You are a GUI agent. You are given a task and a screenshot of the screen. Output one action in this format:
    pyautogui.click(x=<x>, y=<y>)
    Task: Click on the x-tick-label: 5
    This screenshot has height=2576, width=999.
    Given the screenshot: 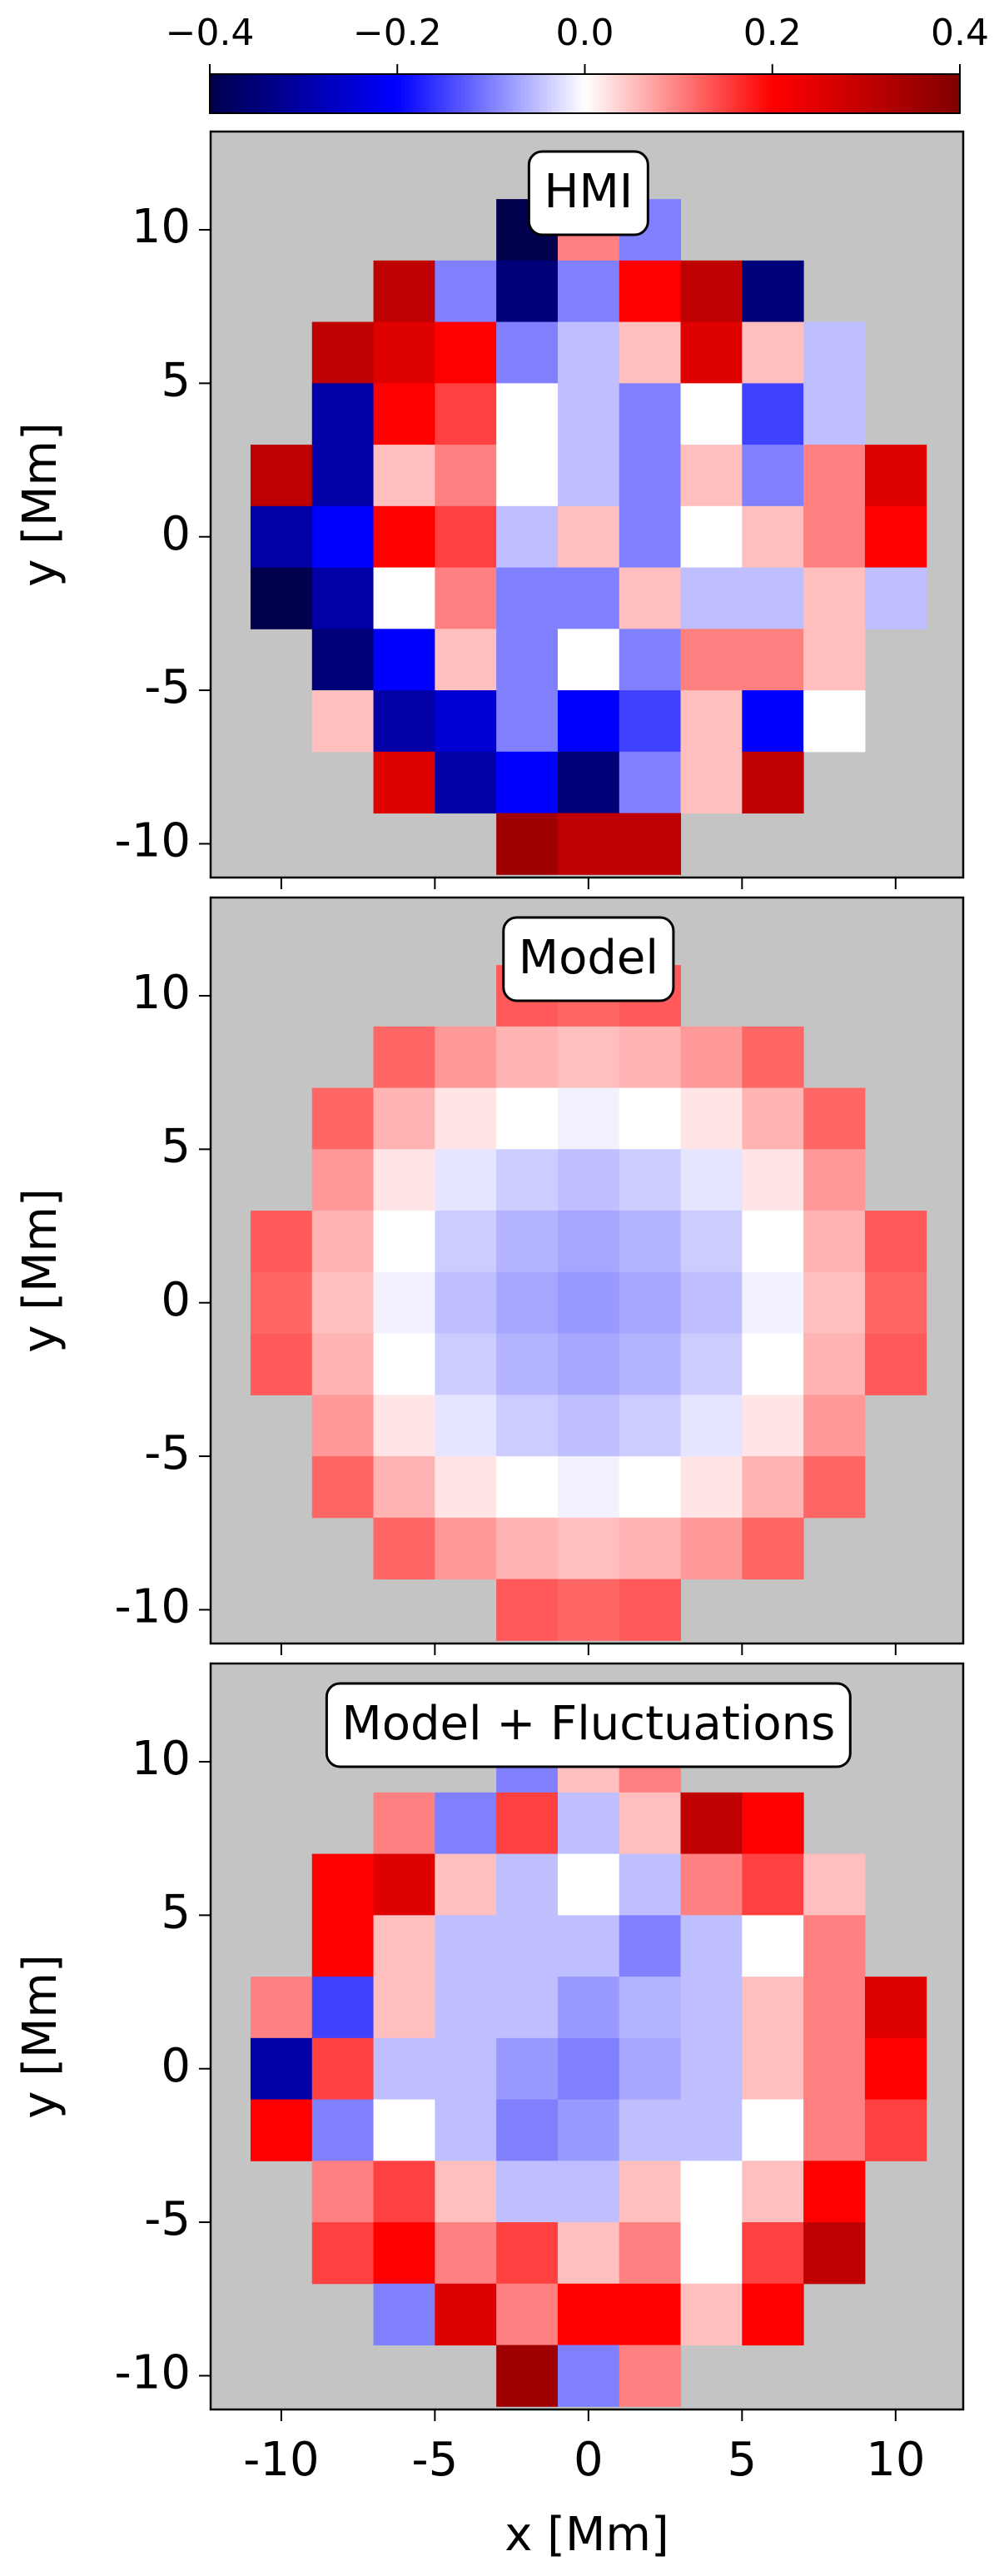 What is the action you would take?
    pyautogui.click(x=743, y=2460)
    